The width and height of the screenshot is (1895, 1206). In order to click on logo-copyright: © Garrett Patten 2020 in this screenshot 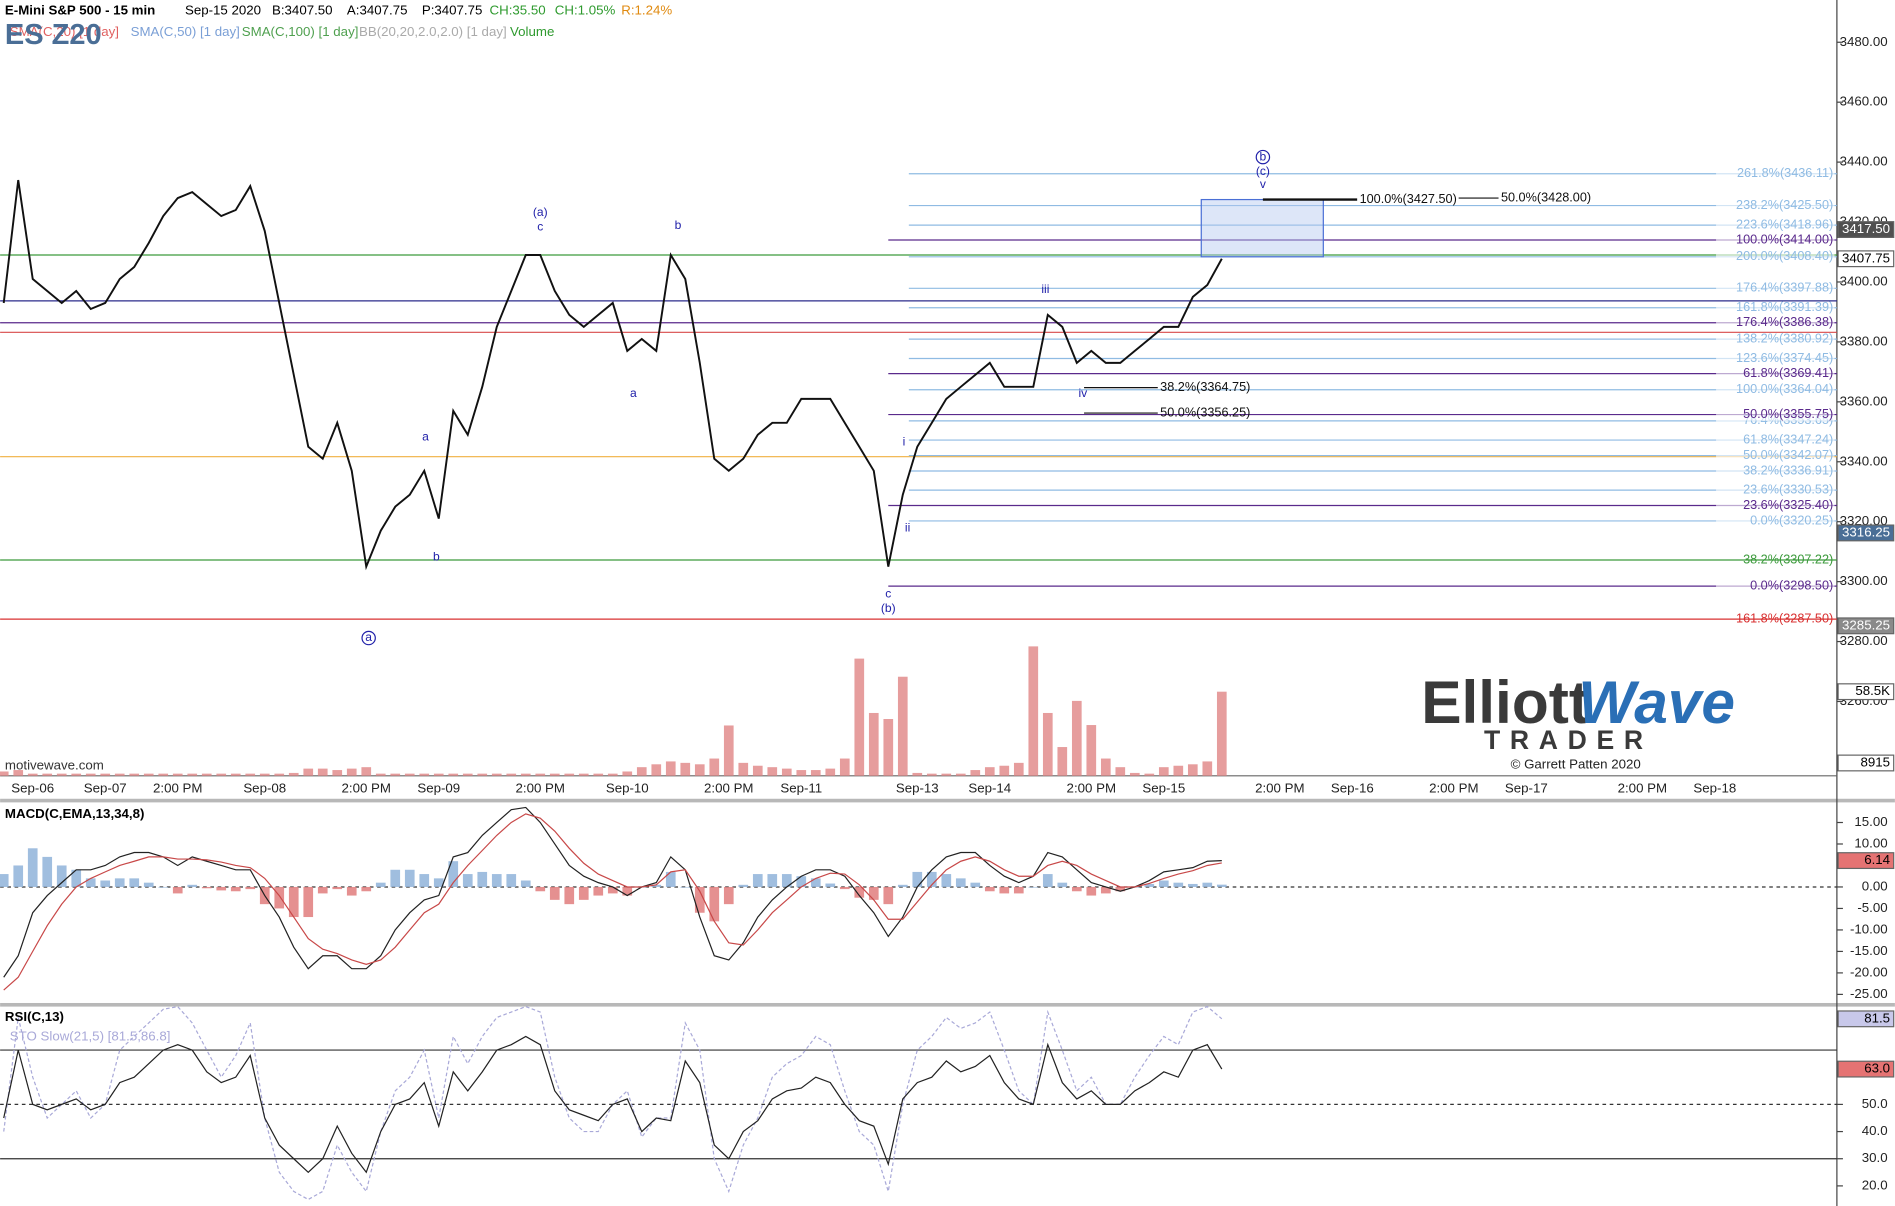, I will do `click(1576, 763)`.